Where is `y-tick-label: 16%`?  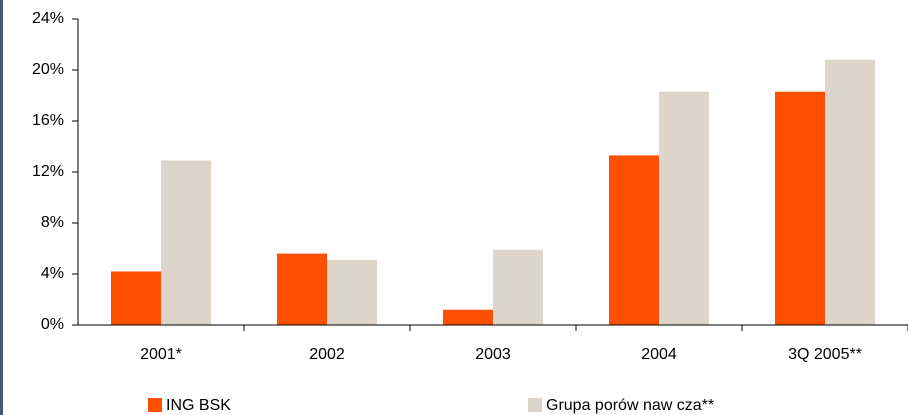 y-tick-label: 16% is located at coordinates (48, 120).